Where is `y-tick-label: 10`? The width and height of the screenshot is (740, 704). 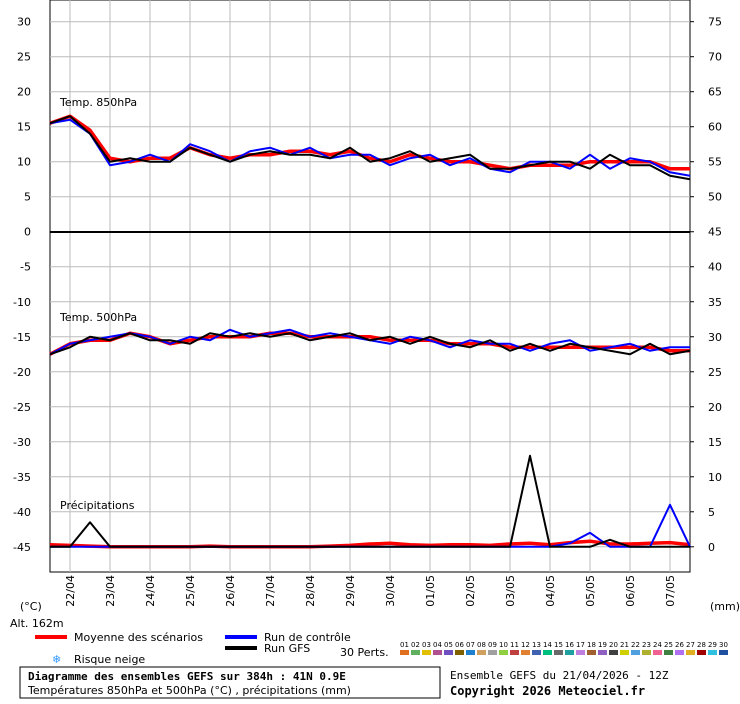 y-tick-label: 10 is located at coordinates (24, 162).